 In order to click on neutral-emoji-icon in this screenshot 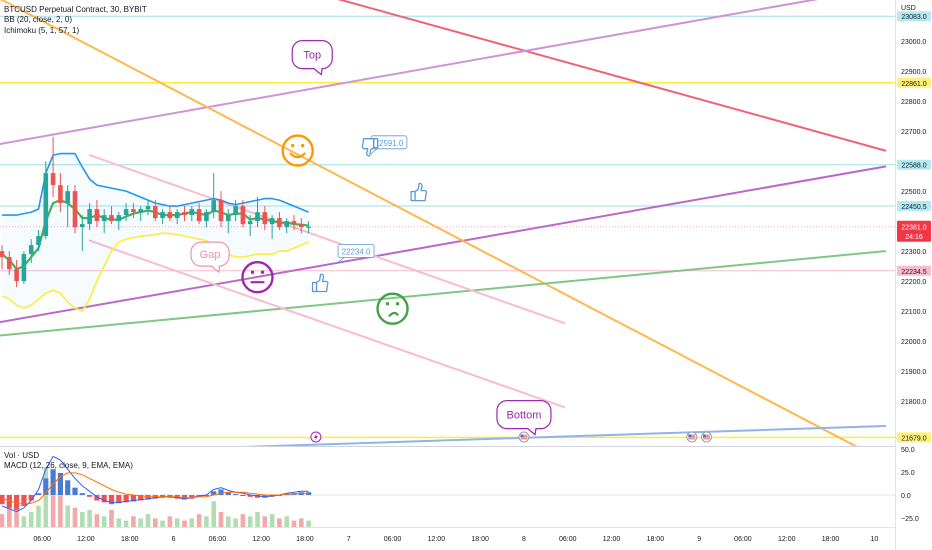, I will do `click(257, 277)`.